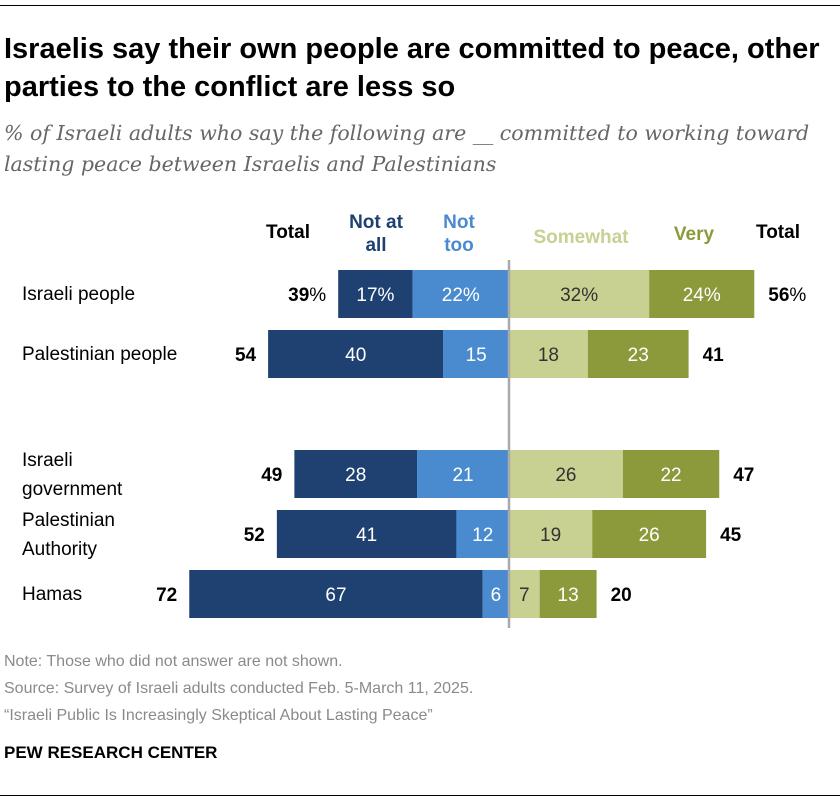 This screenshot has height=800, width=840. I want to click on row-4-value-somewhat: 19, so click(550, 535).